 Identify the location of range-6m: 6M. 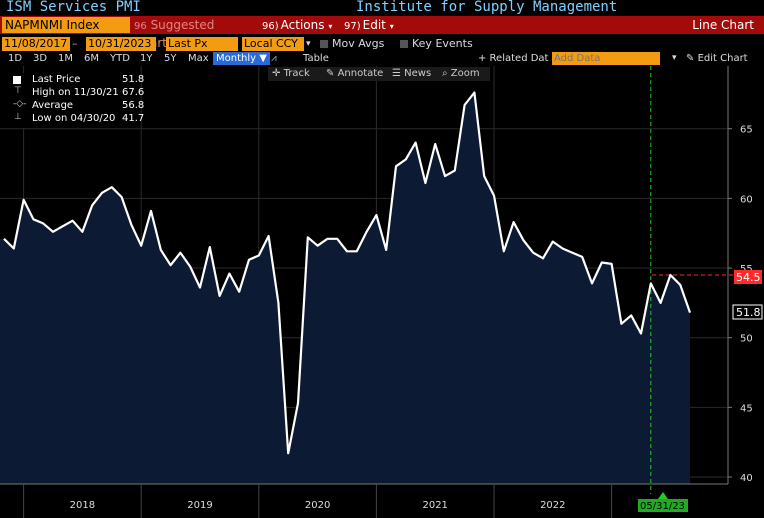
(91, 58).